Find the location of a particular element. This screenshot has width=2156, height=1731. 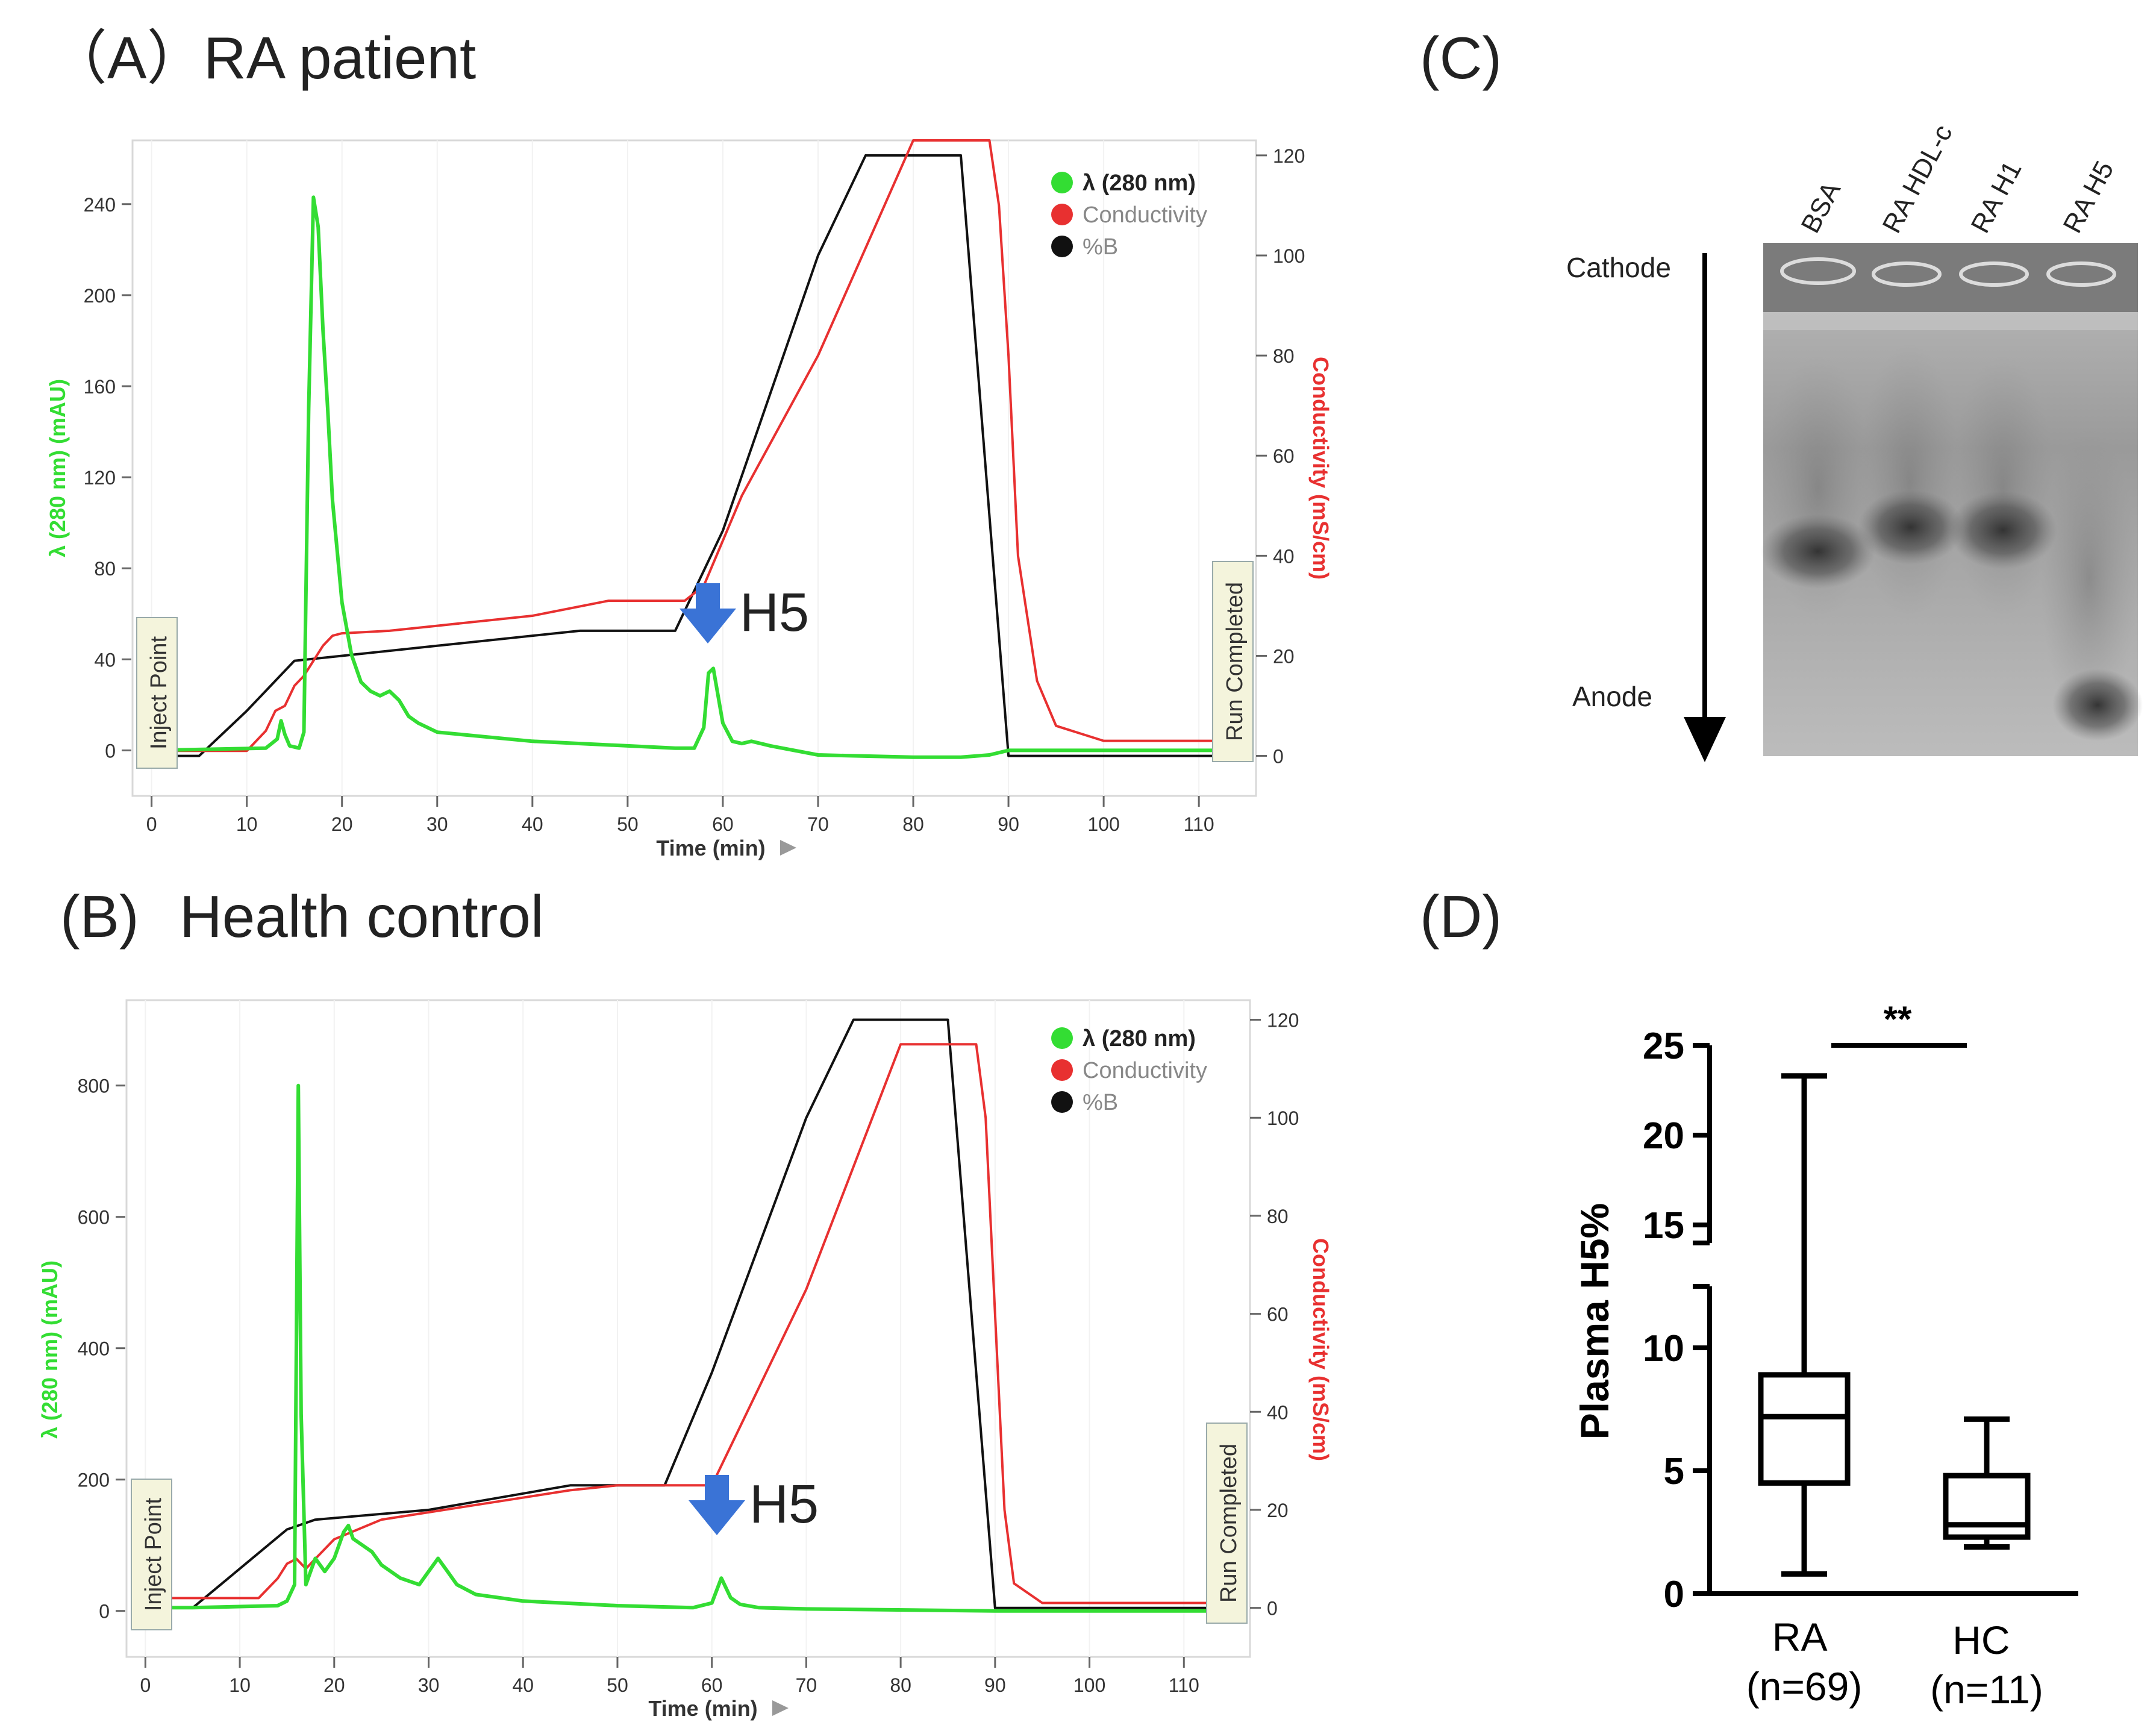

b-xtick-label: 50 is located at coordinates (617, 1685).